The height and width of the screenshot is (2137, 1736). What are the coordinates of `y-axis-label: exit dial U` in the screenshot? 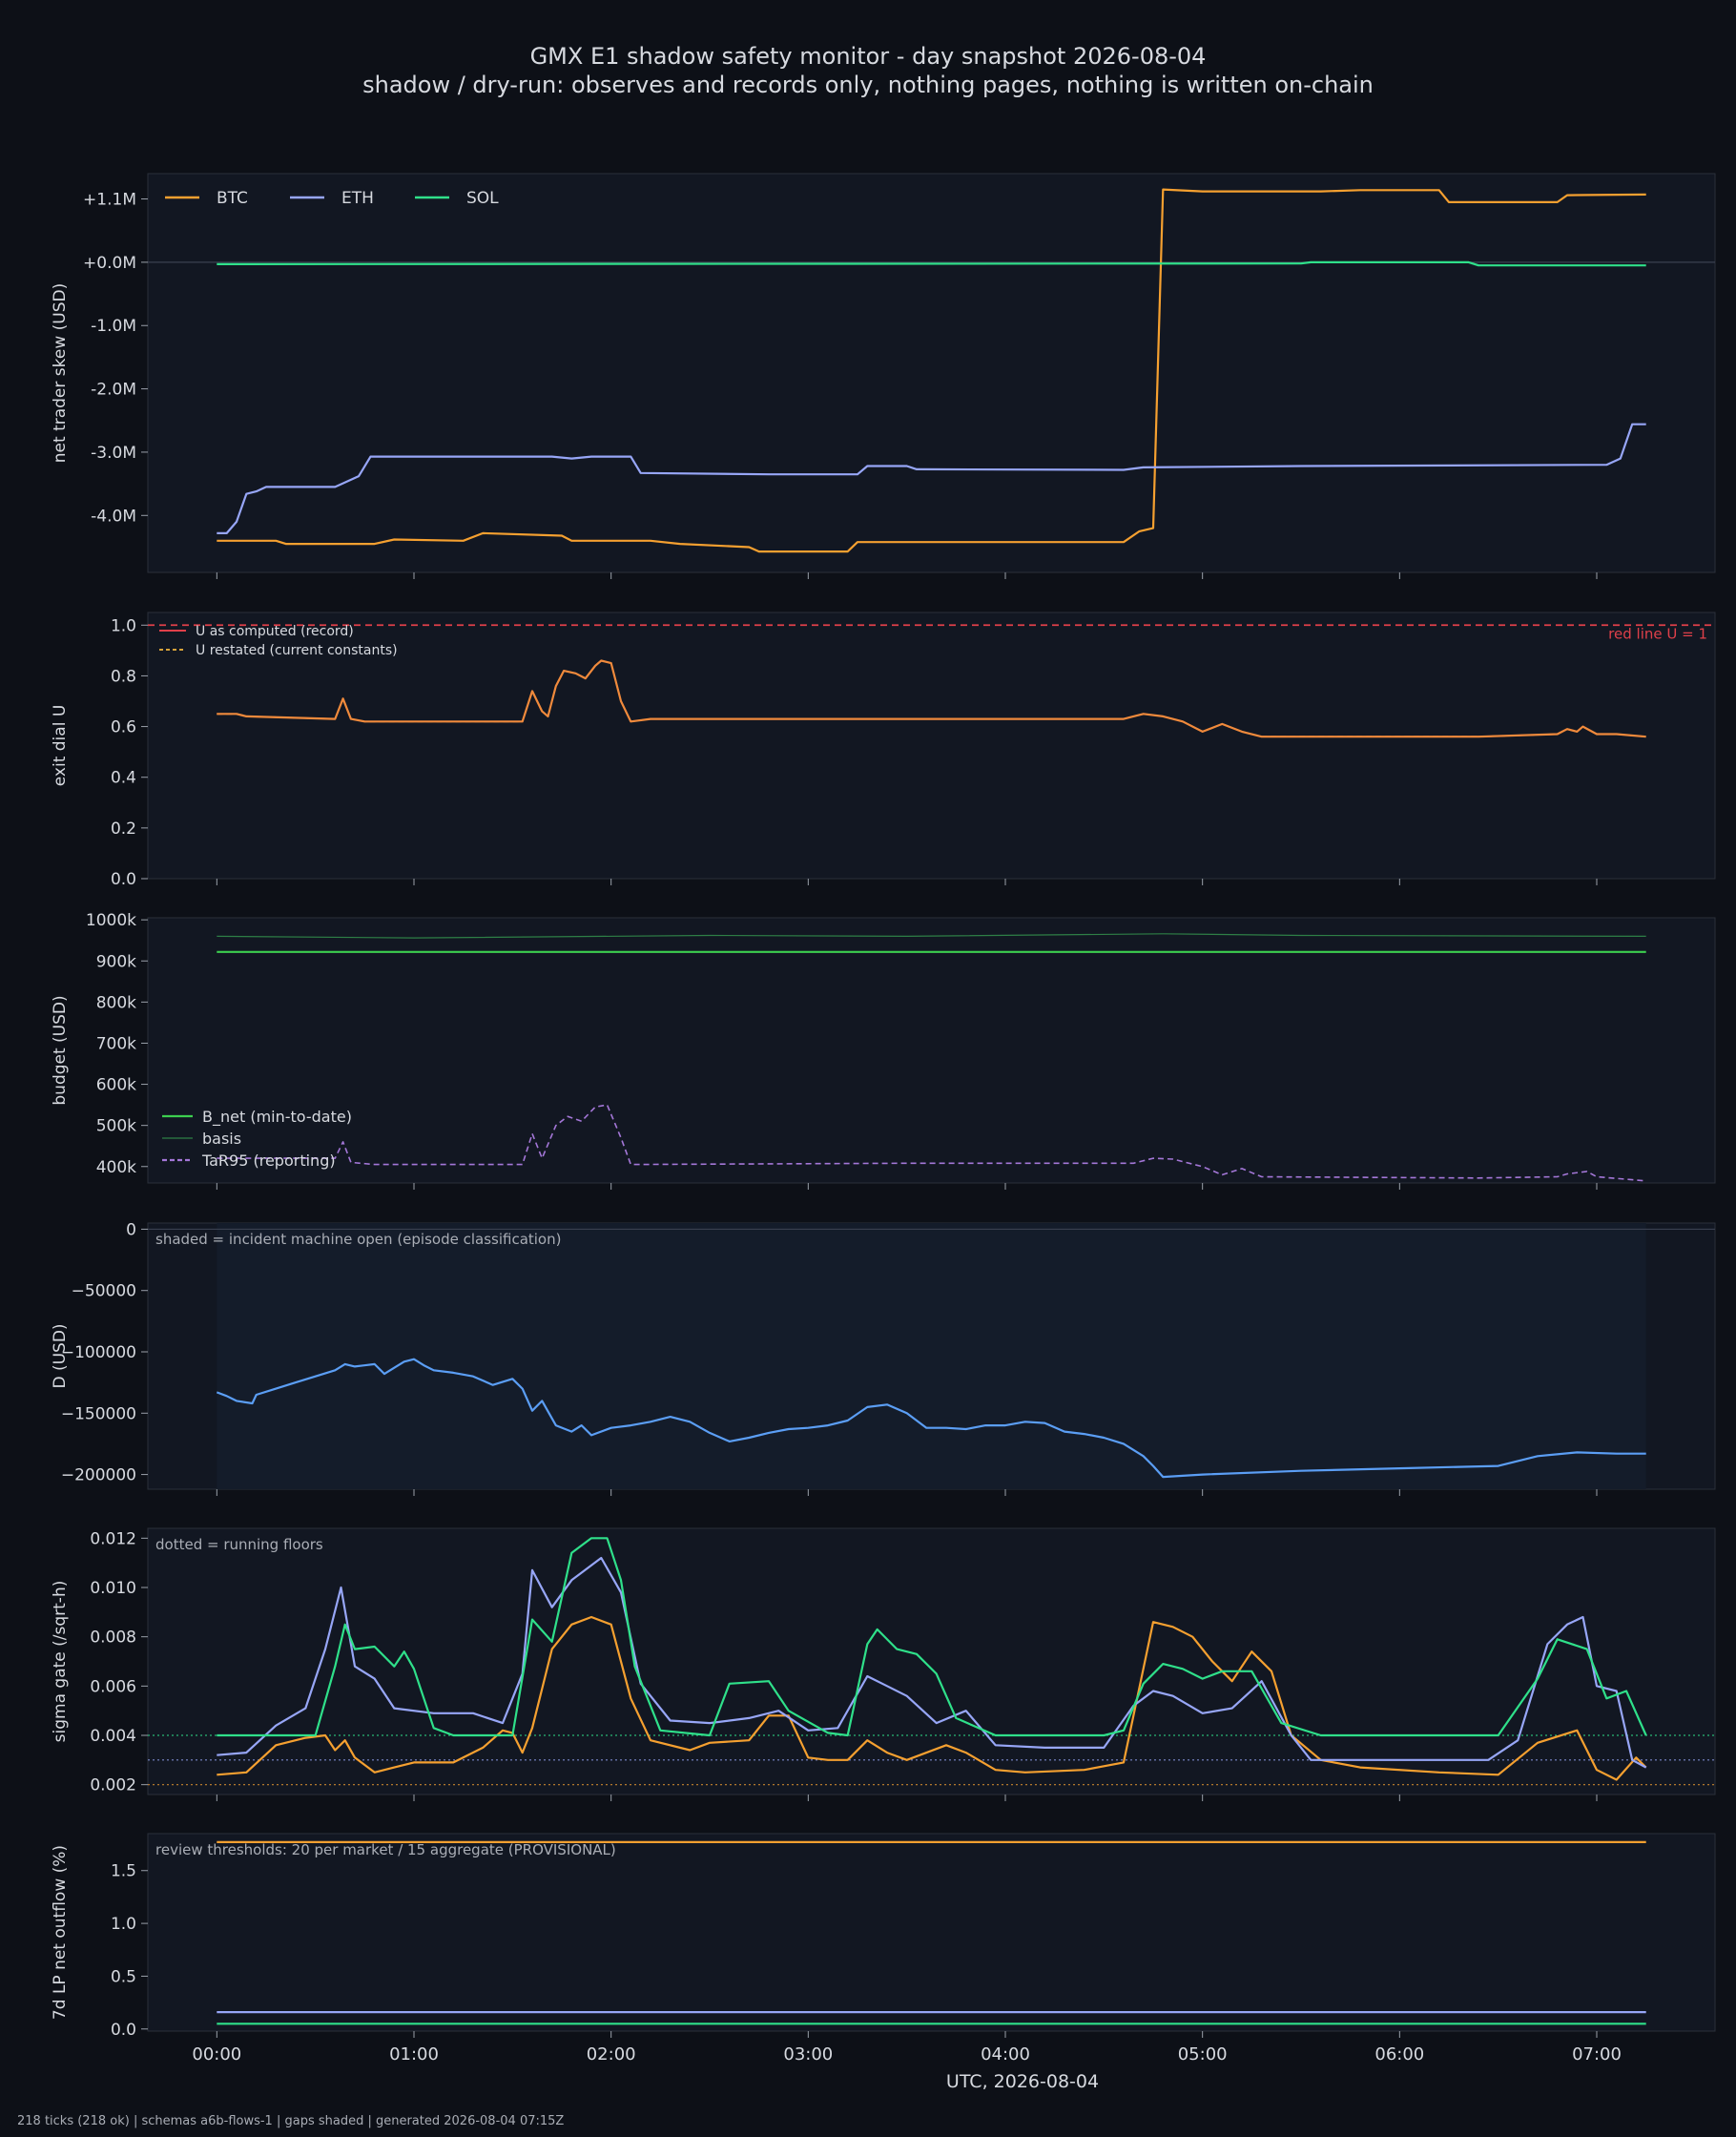 It's located at (60, 746).